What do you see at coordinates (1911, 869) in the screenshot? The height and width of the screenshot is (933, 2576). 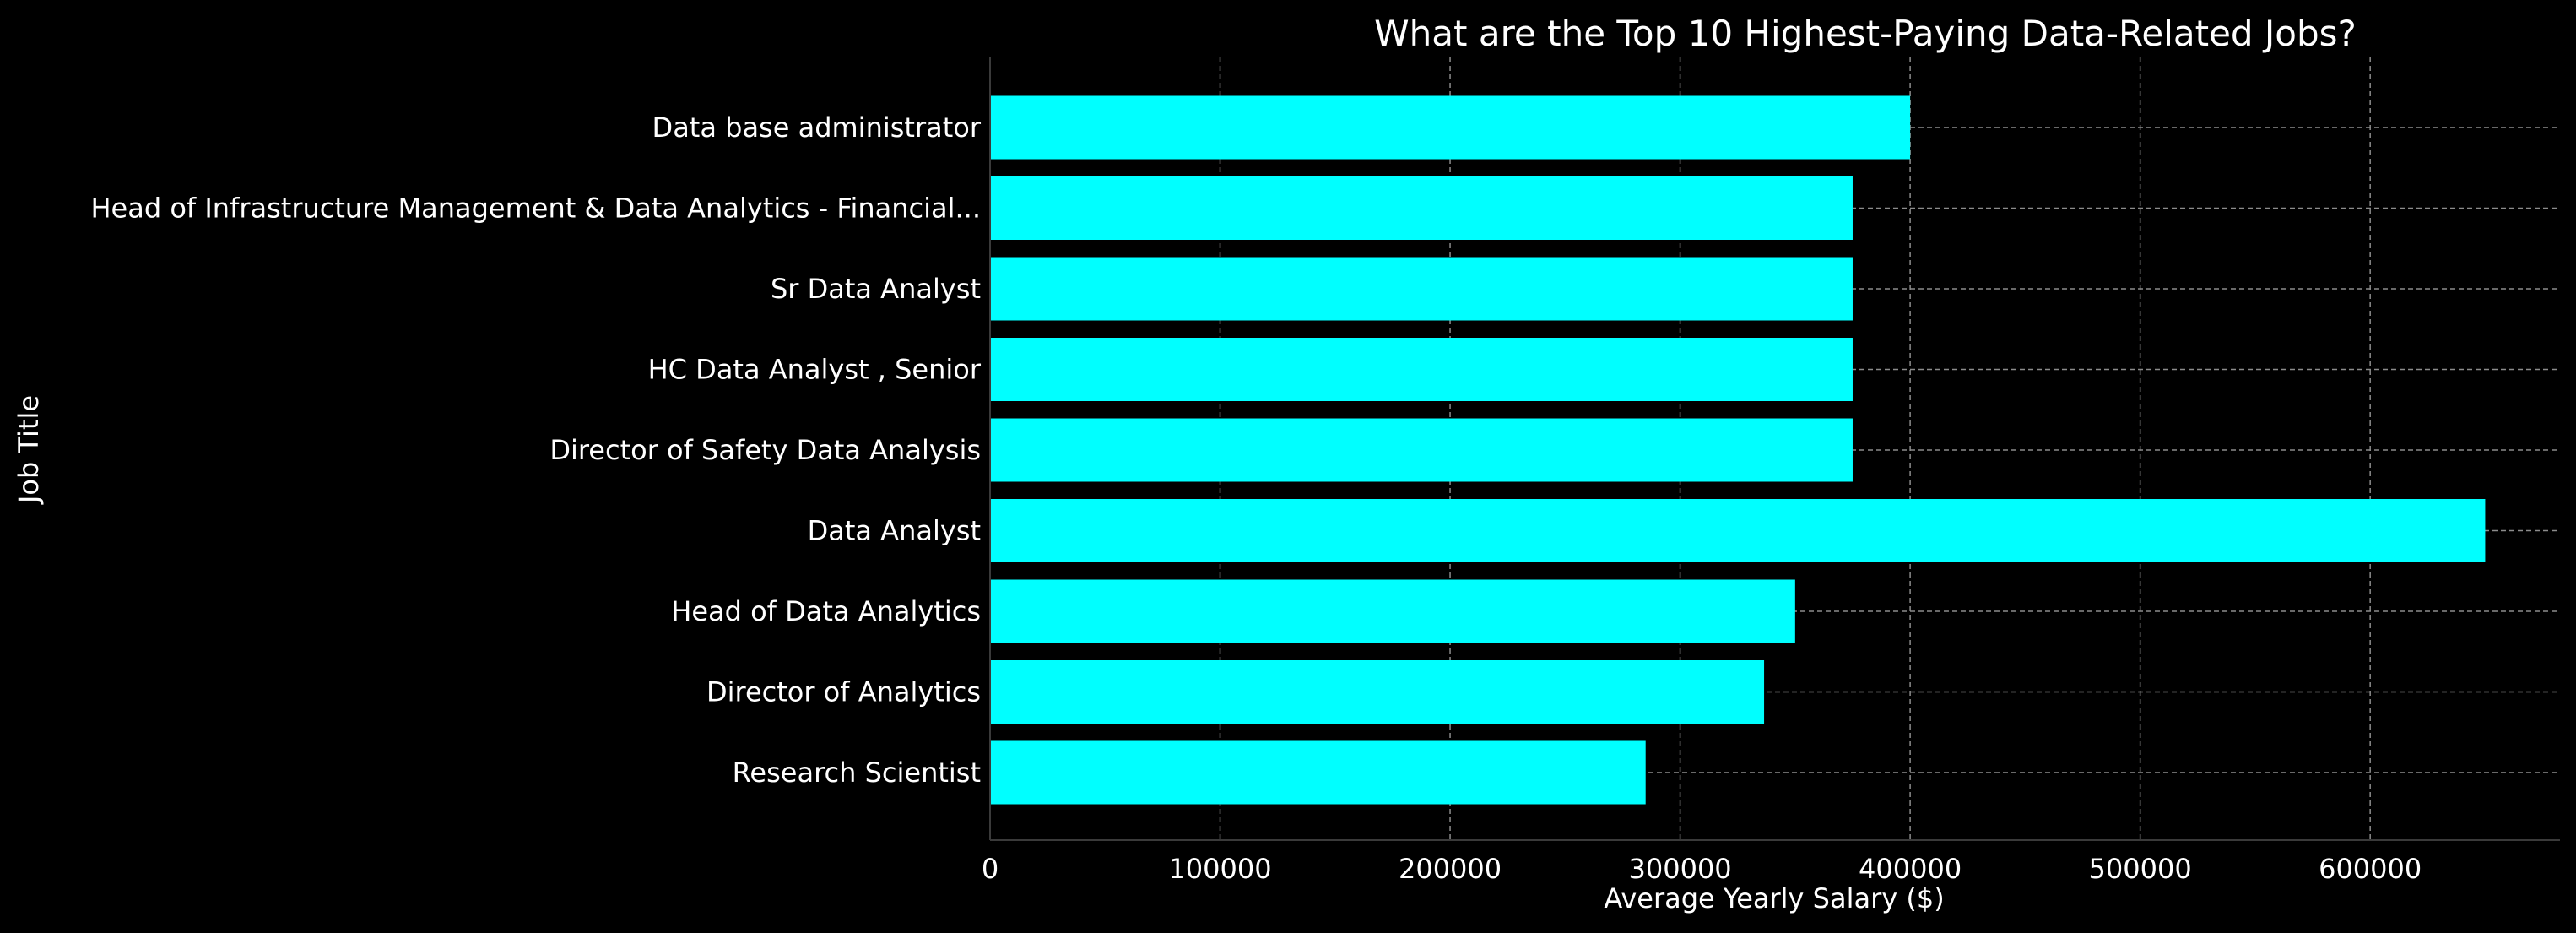 I see `x-tick-label: 400000` at bounding box center [1911, 869].